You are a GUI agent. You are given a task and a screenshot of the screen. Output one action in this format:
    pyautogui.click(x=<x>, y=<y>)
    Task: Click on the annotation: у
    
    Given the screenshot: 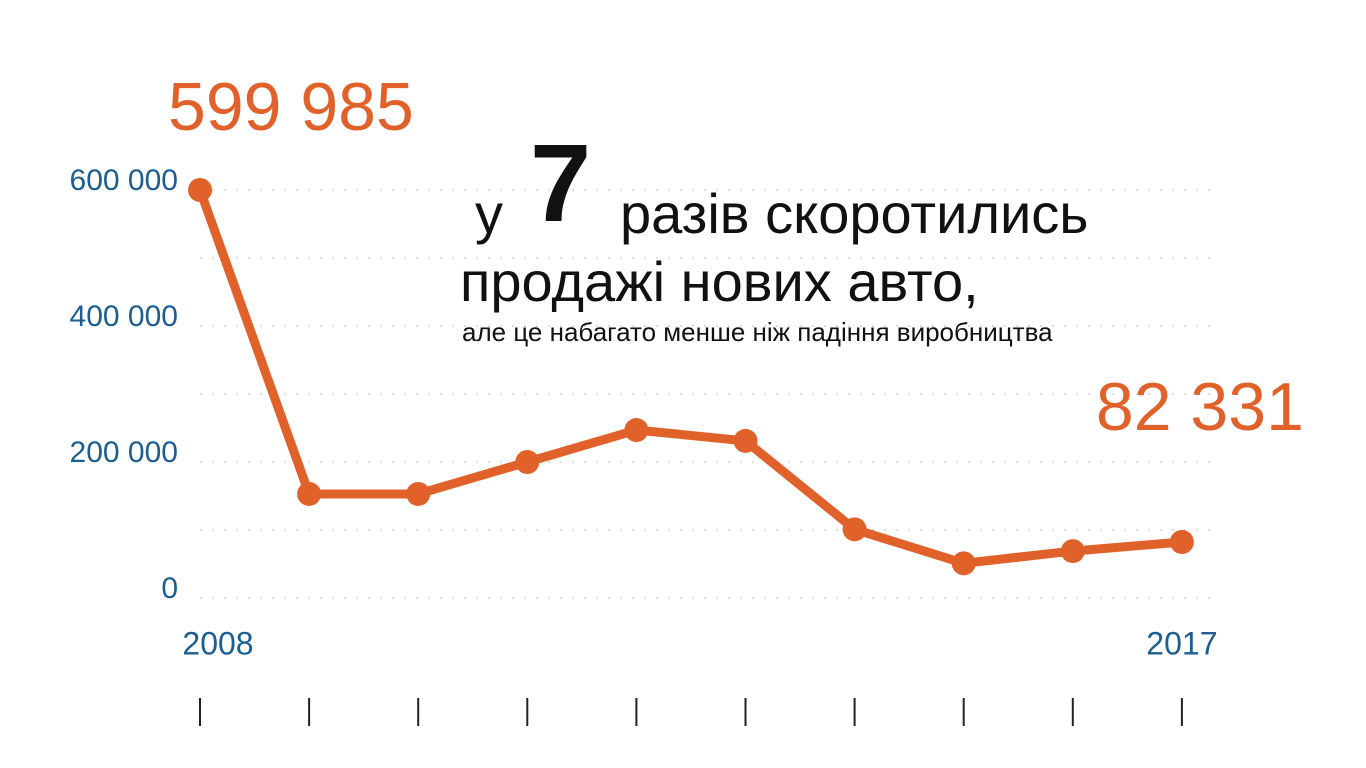 What is the action you would take?
    pyautogui.click(x=489, y=213)
    